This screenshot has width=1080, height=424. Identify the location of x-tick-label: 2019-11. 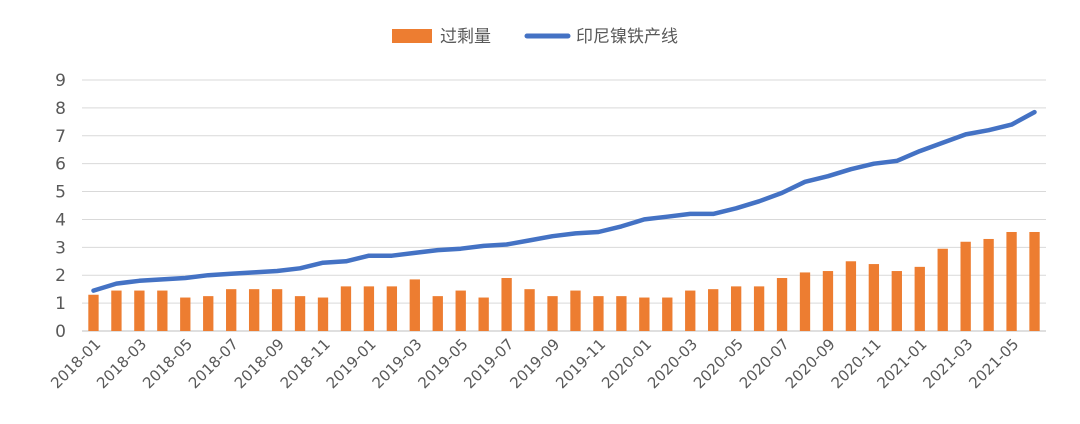
(580, 363).